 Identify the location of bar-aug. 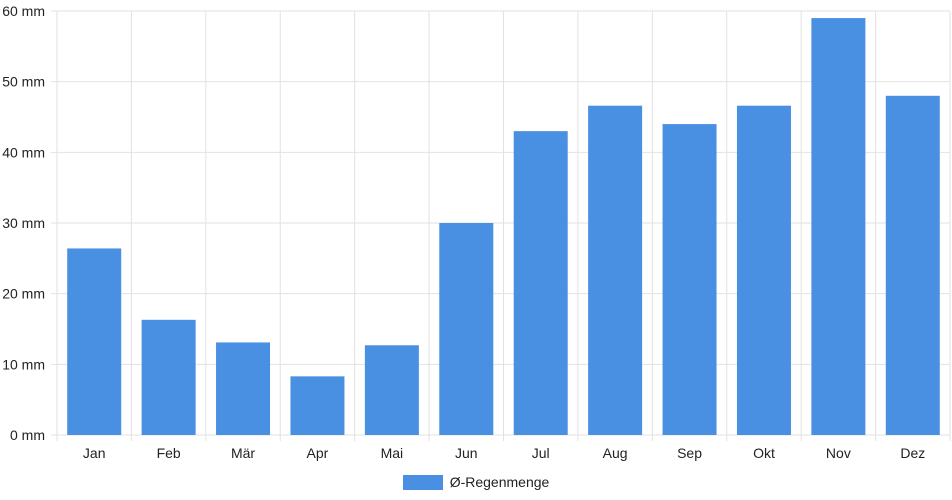
(615, 270).